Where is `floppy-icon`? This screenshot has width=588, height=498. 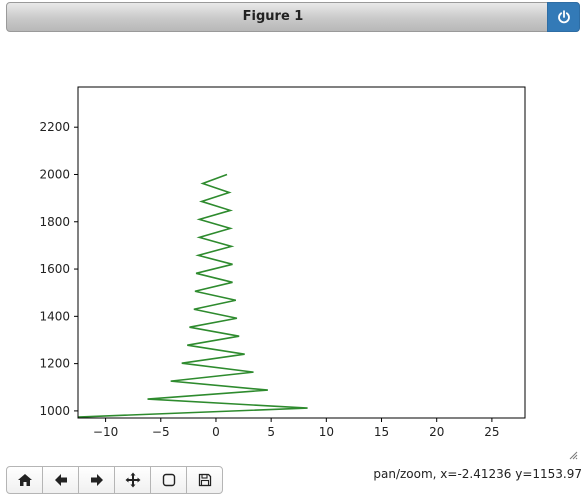 floppy-icon is located at coordinates (204, 480).